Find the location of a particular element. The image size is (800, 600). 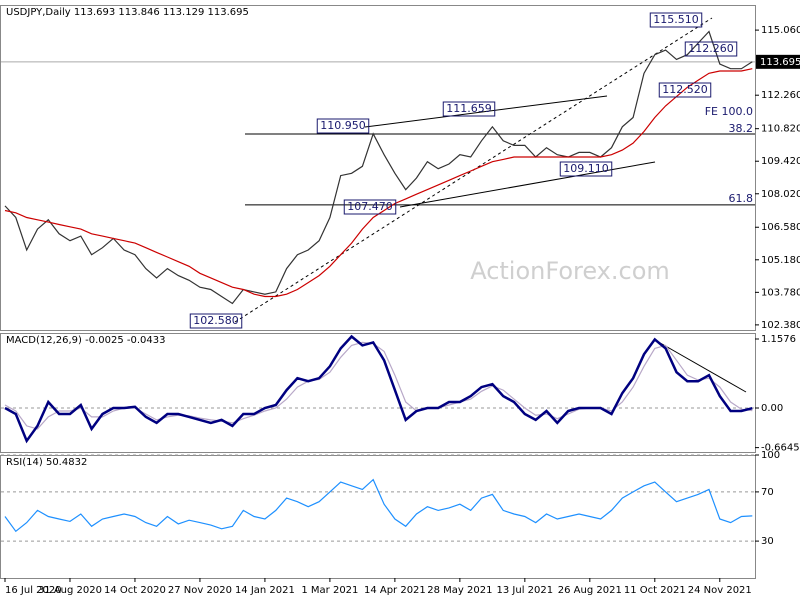

annotation: 109.110 is located at coordinates (586, 168).